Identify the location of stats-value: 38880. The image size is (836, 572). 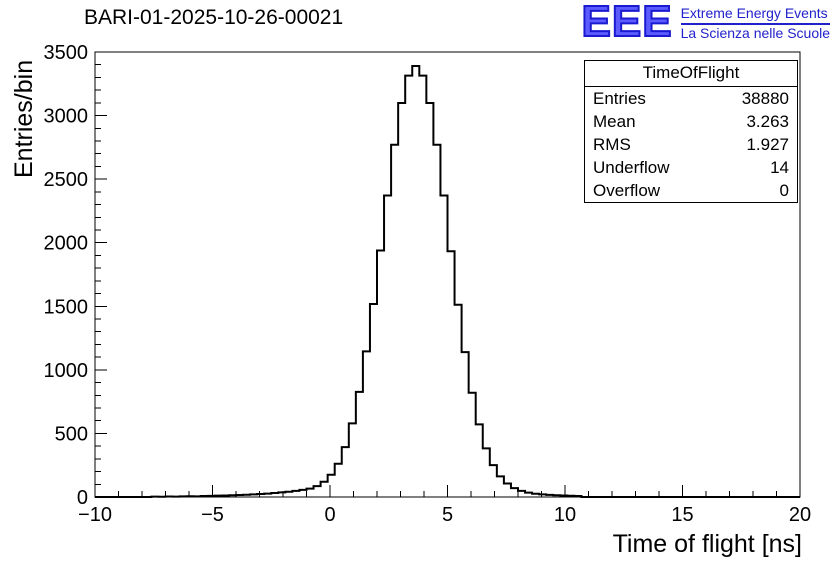
(765, 98).